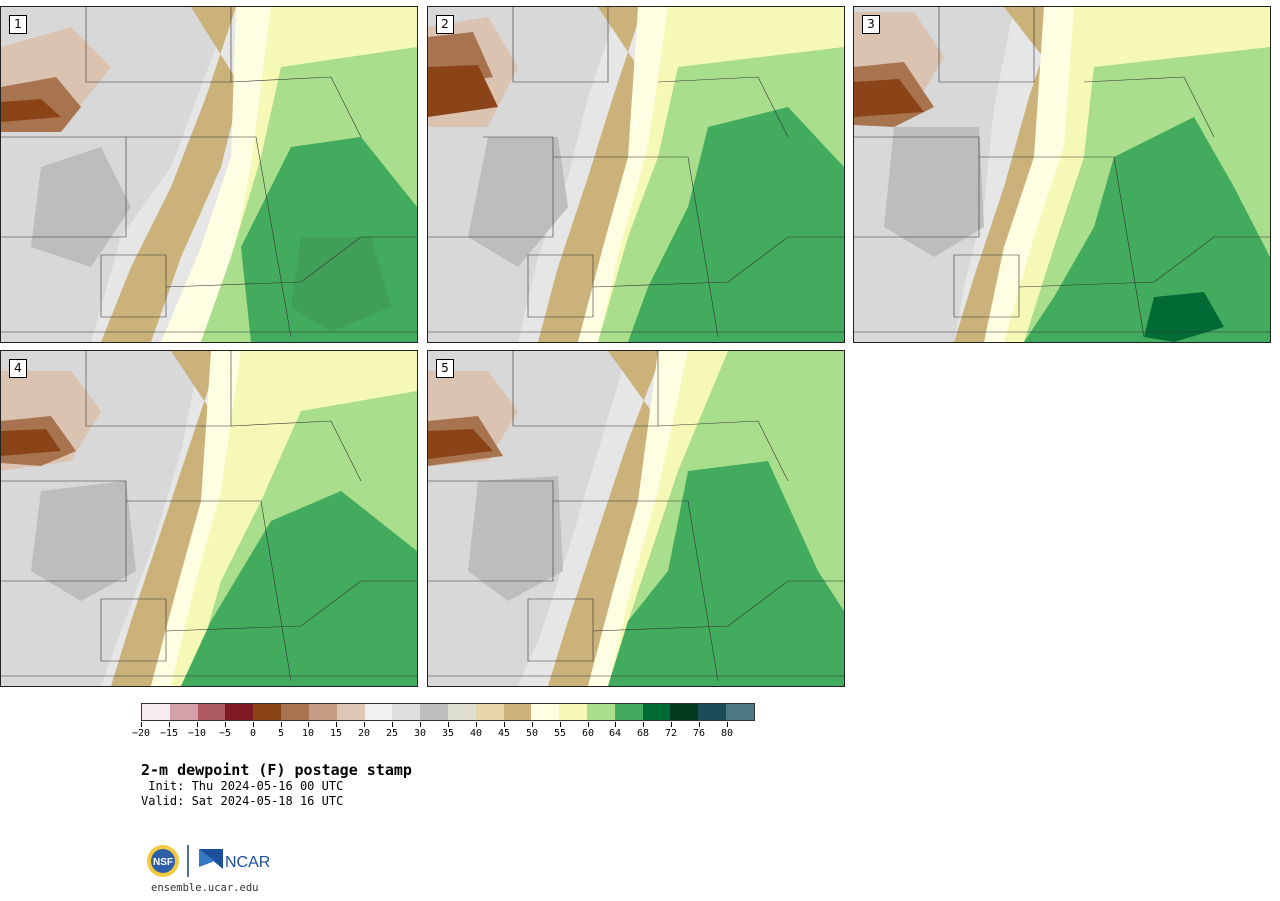 This screenshot has width=1280, height=901. What do you see at coordinates (308, 733) in the screenshot?
I see `colorbar-tick-label: 10` at bounding box center [308, 733].